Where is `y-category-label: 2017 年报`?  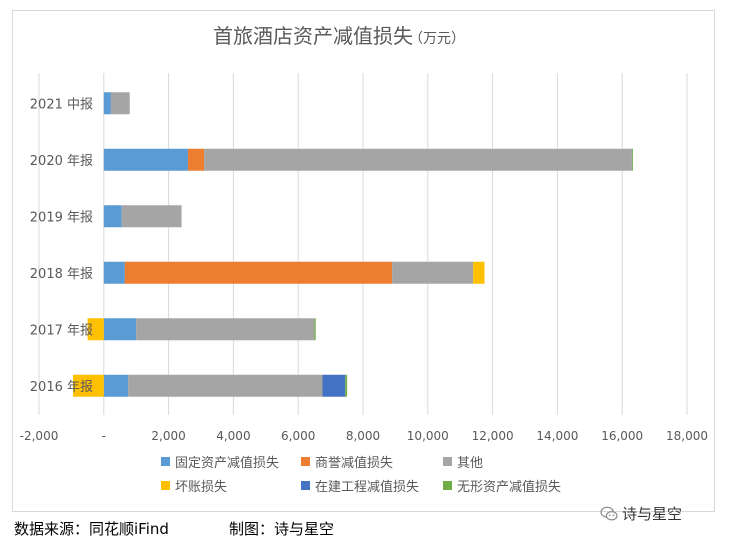
y-category-label: 2017 年报 is located at coordinates (61, 330).